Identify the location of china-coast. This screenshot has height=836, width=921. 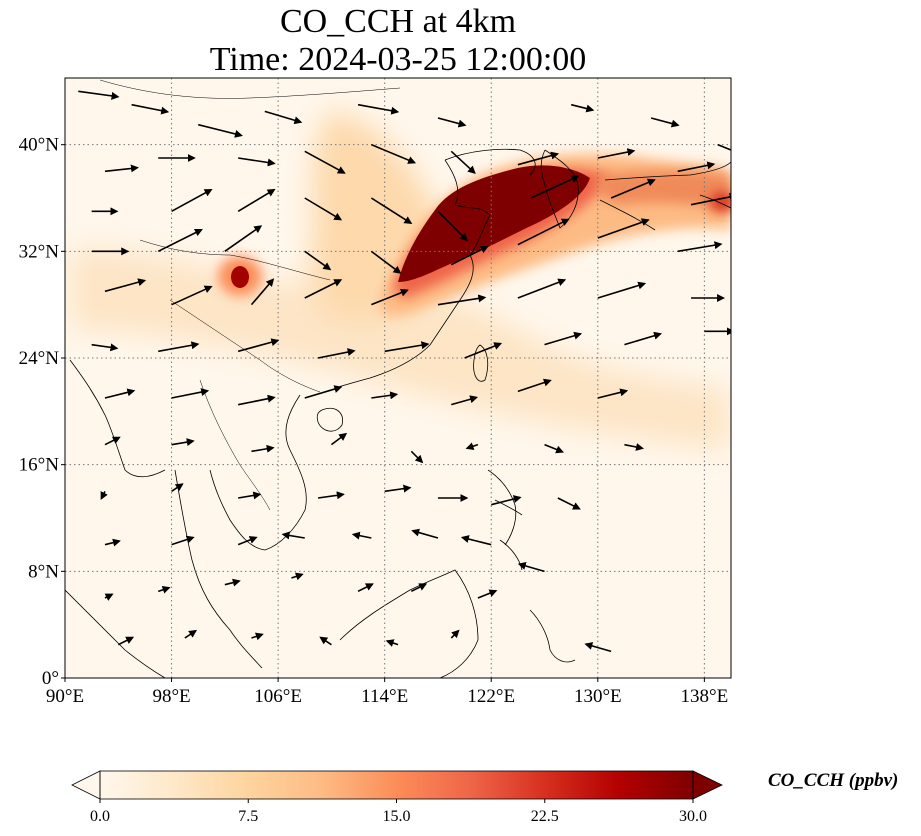
(412, 274).